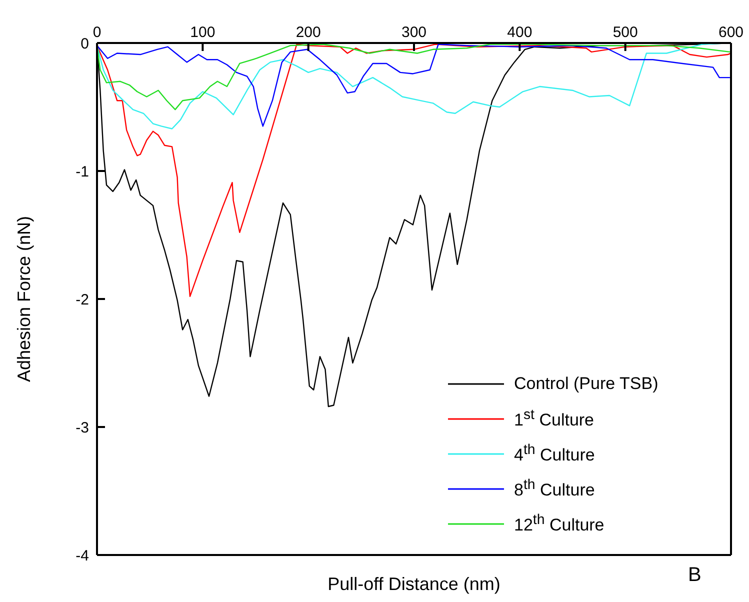 This screenshot has width=749, height=602. What do you see at coordinates (82, 299) in the screenshot?
I see `y-tick-label: -2` at bounding box center [82, 299].